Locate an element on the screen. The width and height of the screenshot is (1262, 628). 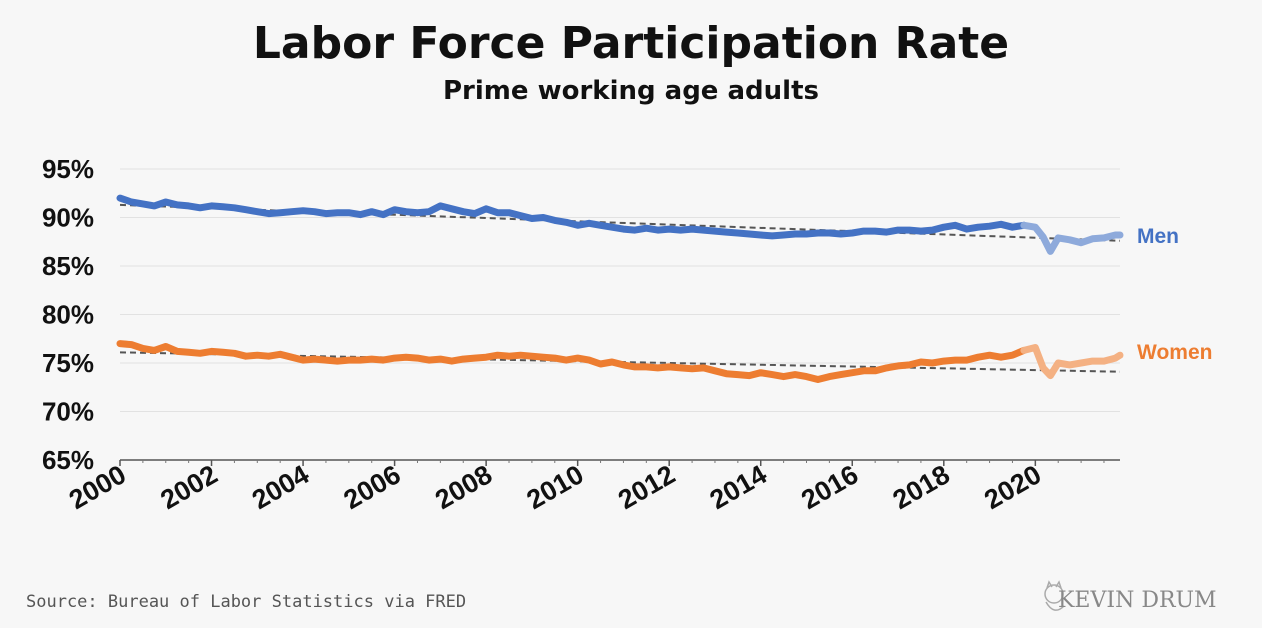
logo-text: KEVIN DRUM is located at coordinates (1137, 600).